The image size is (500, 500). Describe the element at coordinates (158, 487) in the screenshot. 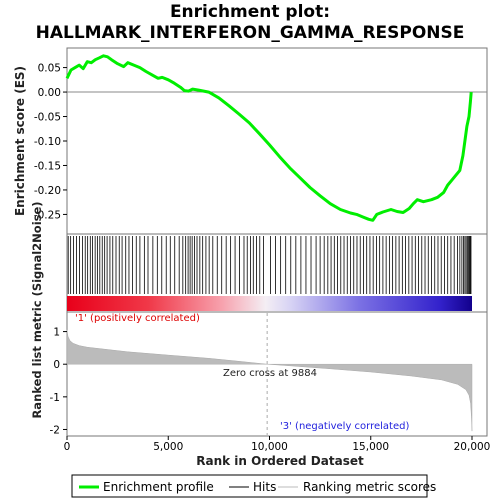

I see `legend-enrichment-label: Enrichment profile` at that location.